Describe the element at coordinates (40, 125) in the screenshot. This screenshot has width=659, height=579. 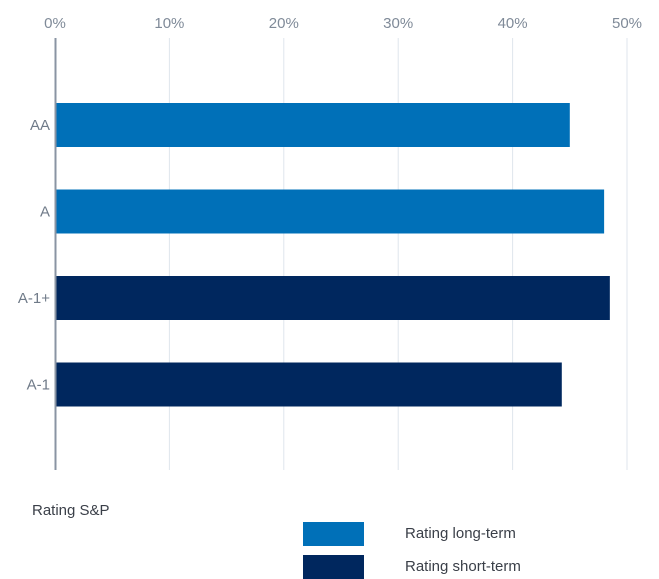
I see `y-category-label: AA` at that location.